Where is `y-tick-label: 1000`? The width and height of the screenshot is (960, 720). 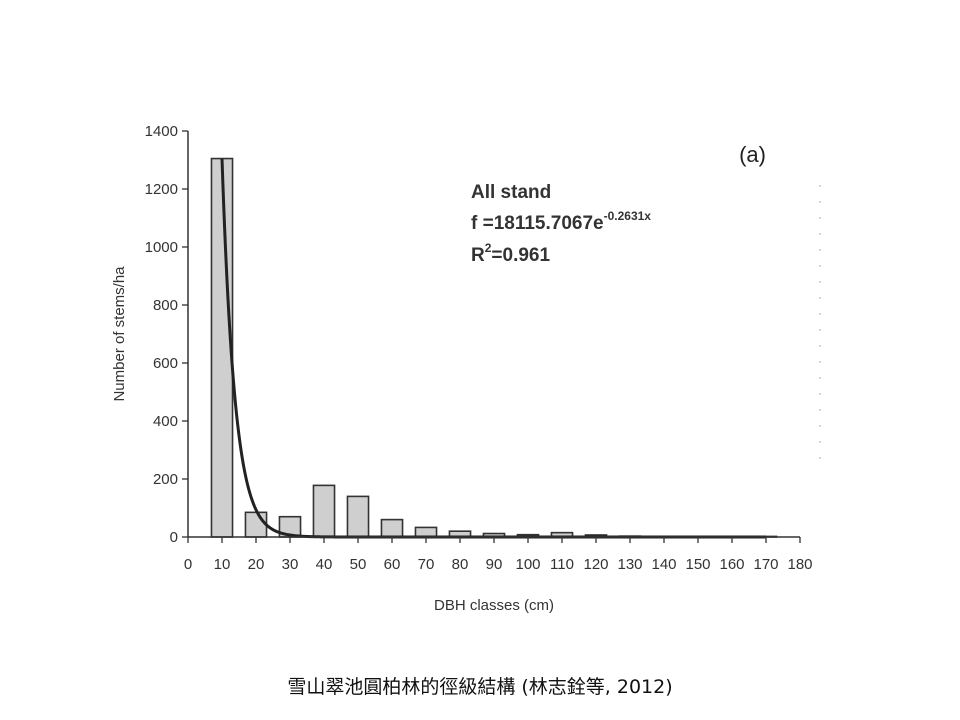
y-tick-label: 1000 is located at coordinates (161, 247).